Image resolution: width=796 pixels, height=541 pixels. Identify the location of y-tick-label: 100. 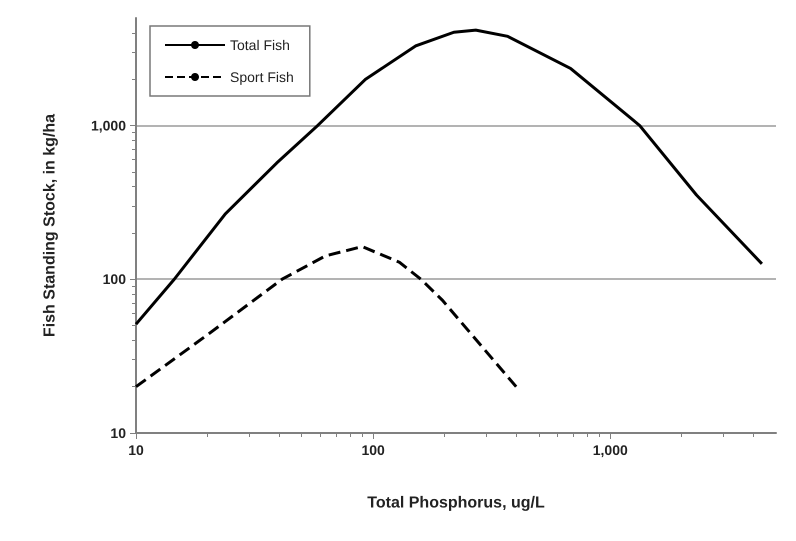
(114, 279).